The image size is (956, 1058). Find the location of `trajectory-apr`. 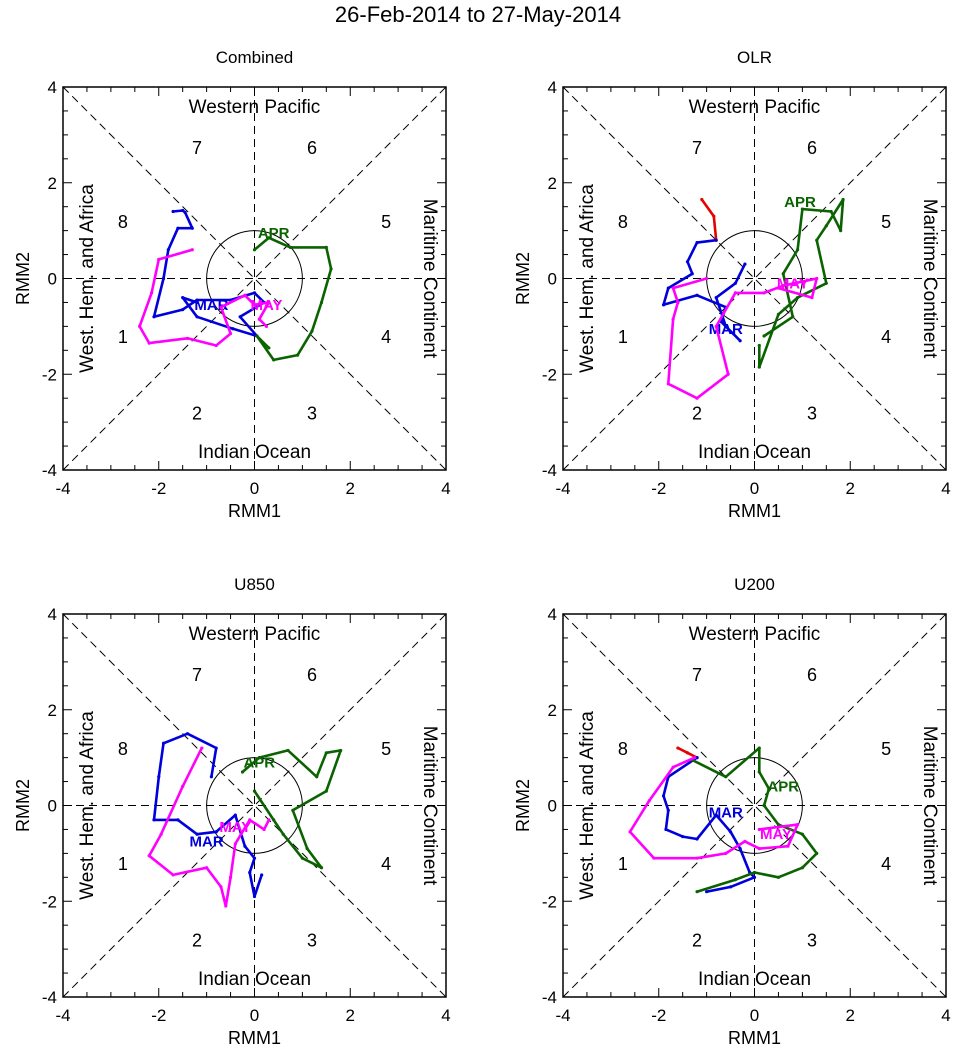

trajectory-apr is located at coordinates (754, 819).